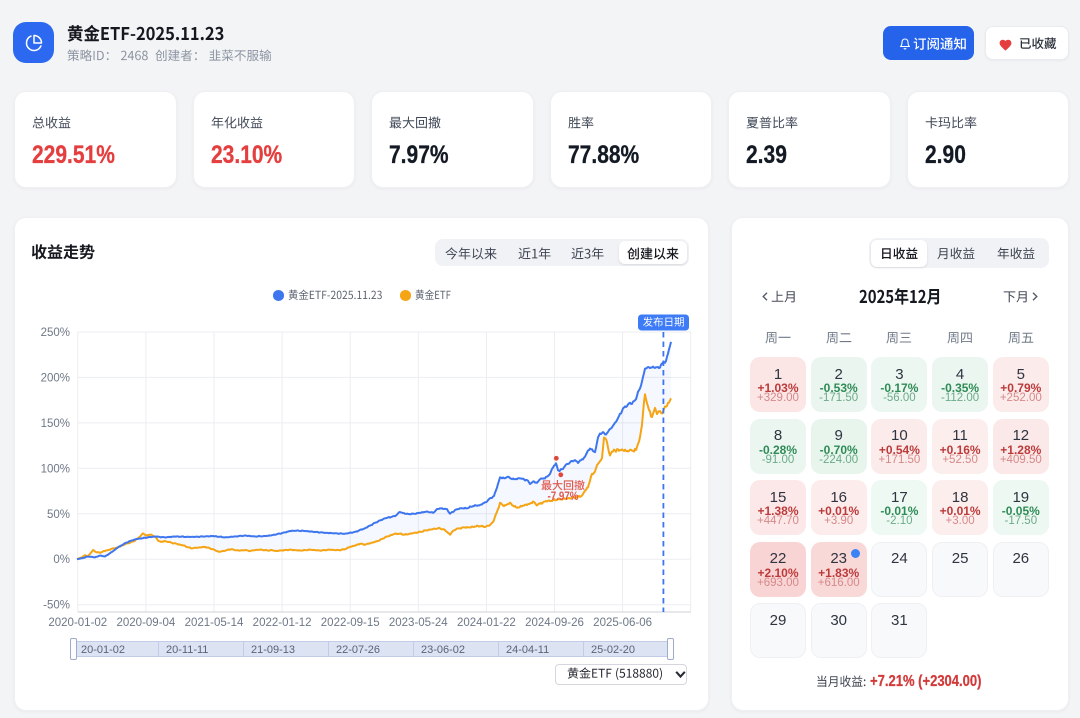  What do you see at coordinates (563, 497) in the screenshot?
I see `svg-text: -7.97%` at bounding box center [563, 497].